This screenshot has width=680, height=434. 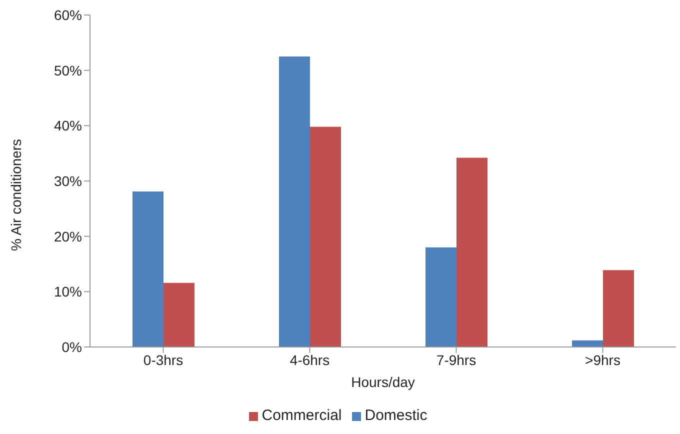 I want to click on legend-label: Commercial, so click(x=302, y=415).